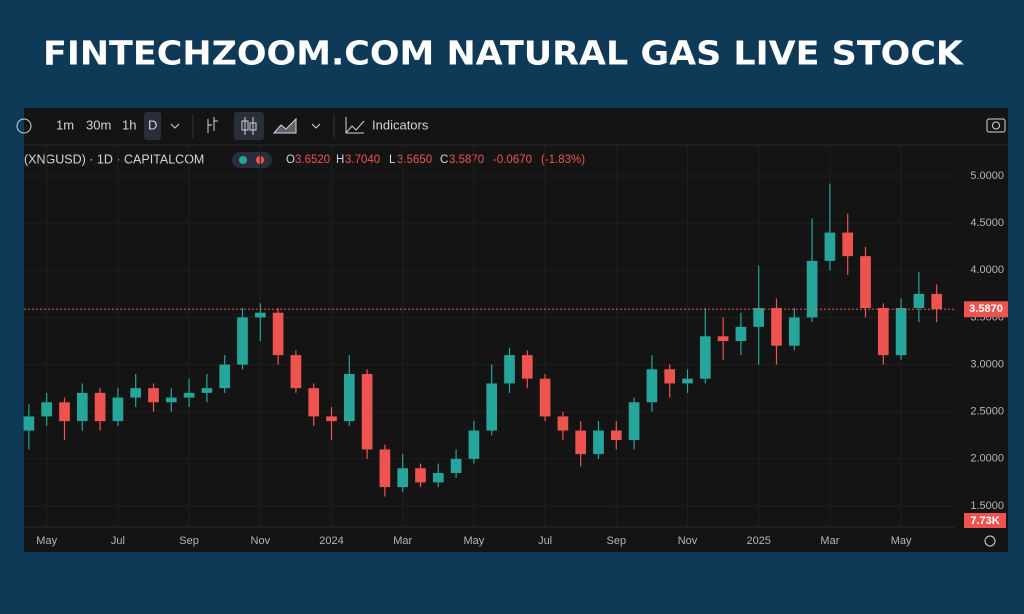 This screenshot has width=1024, height=614. What do you see at coordinates (340, 160) in the screenshot?
I see `ohlc-key: H` at bounding box center [340, 160].